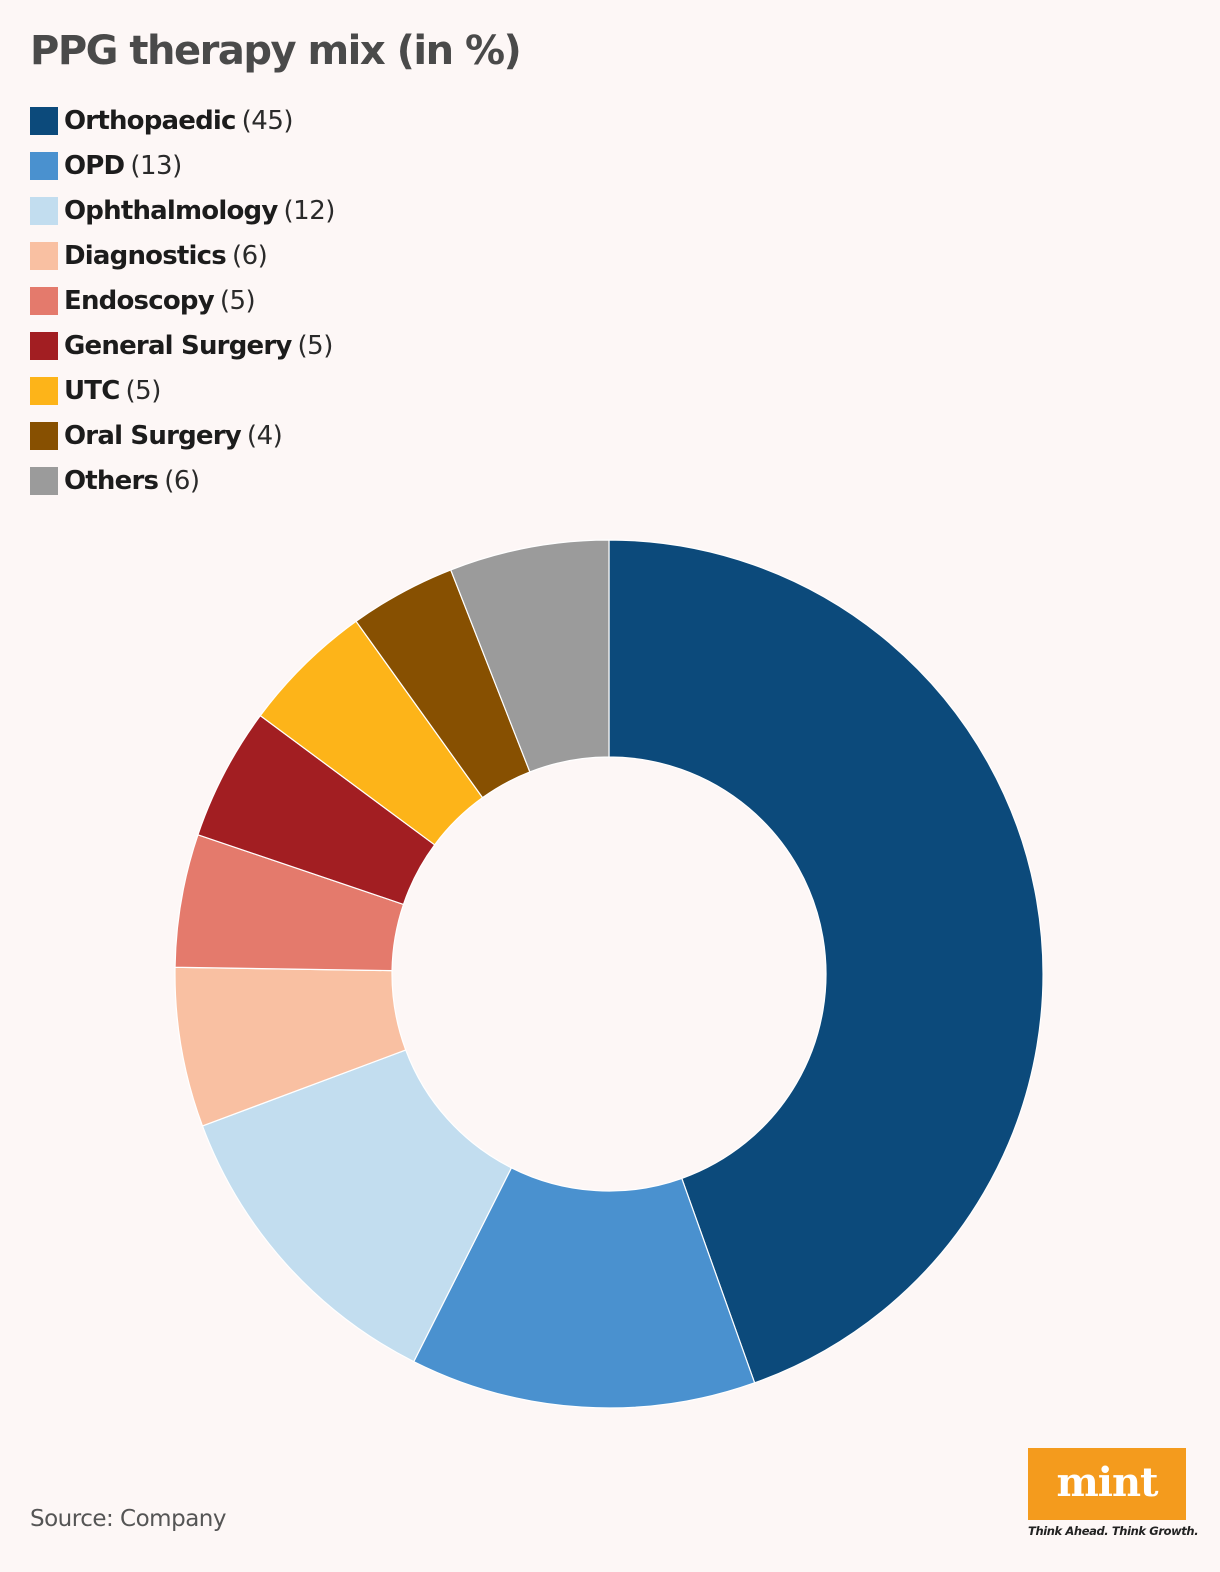  Describe the element at coordinates (92, 390) in the screenshot. I see `legend-label: UTC` at that location.